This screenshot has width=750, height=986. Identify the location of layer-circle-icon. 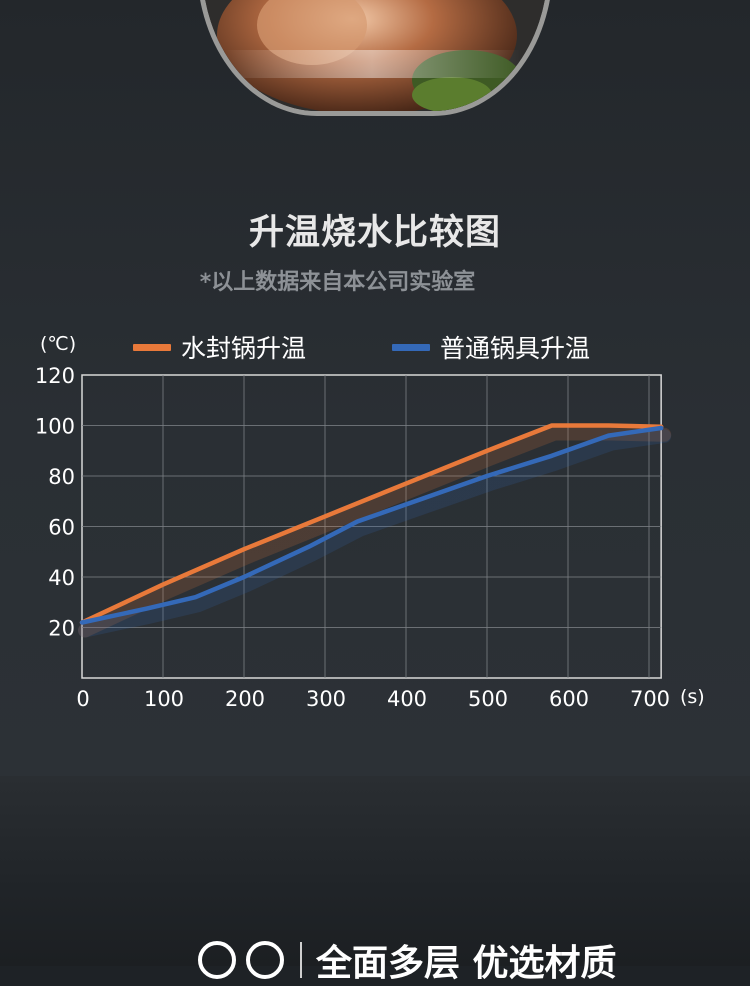
(217, 960).